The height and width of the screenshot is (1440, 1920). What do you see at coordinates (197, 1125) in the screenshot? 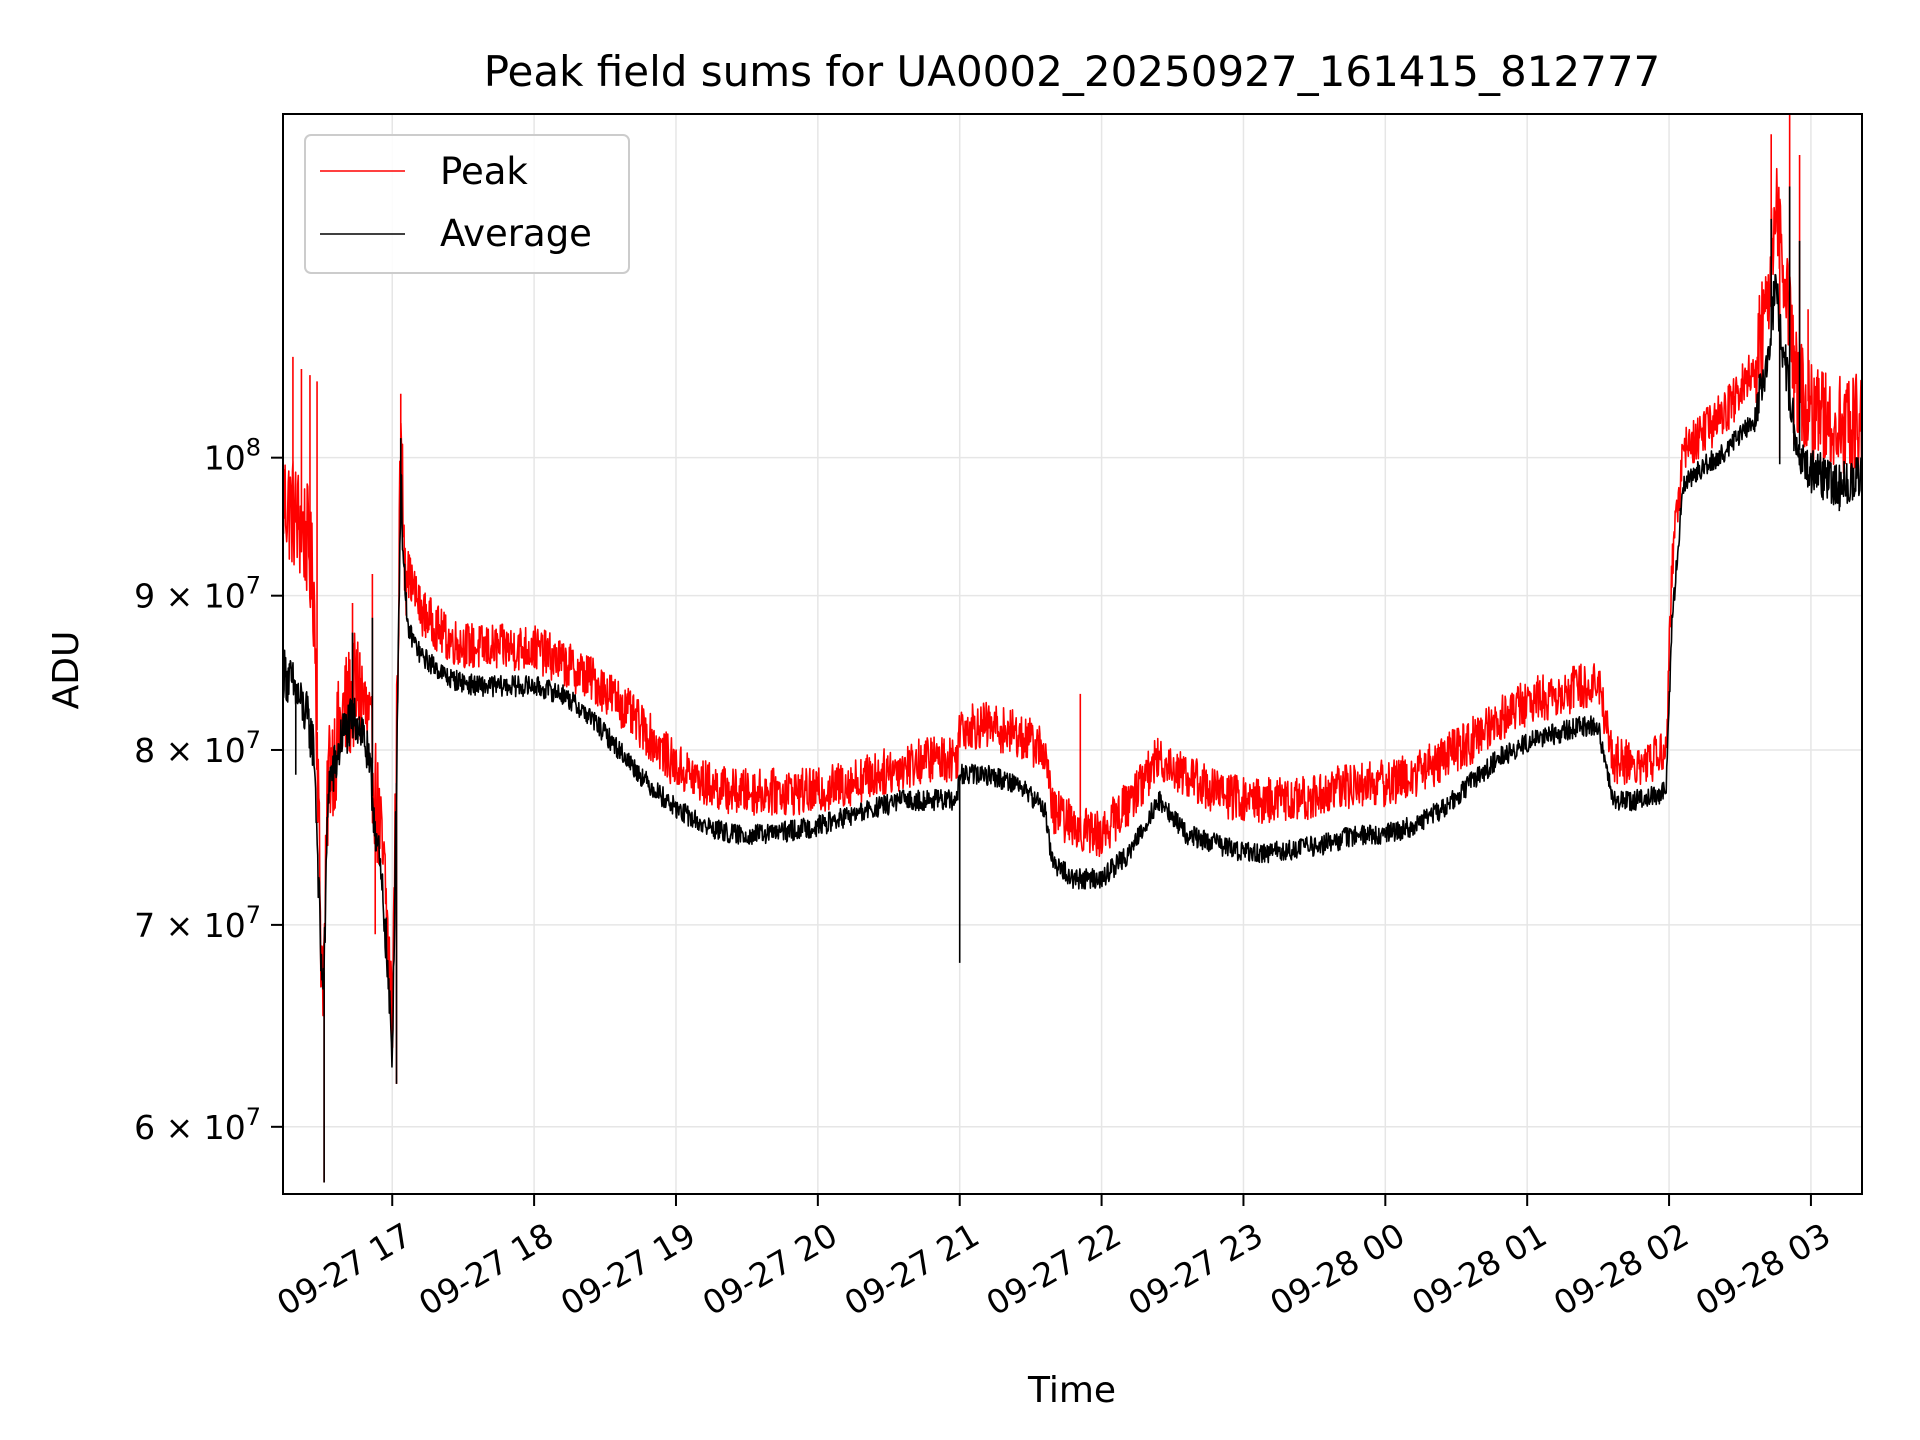
I see `y-tick-label: 6 × 107` at bounding box center [197, 1125].